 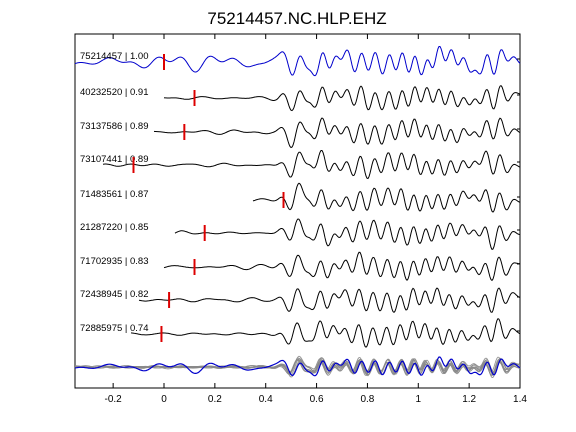 What do you see at coordinates (215, 399) in the screenshot?
I see `x-tick-label: 0.2` at bounding box center [215, 399].